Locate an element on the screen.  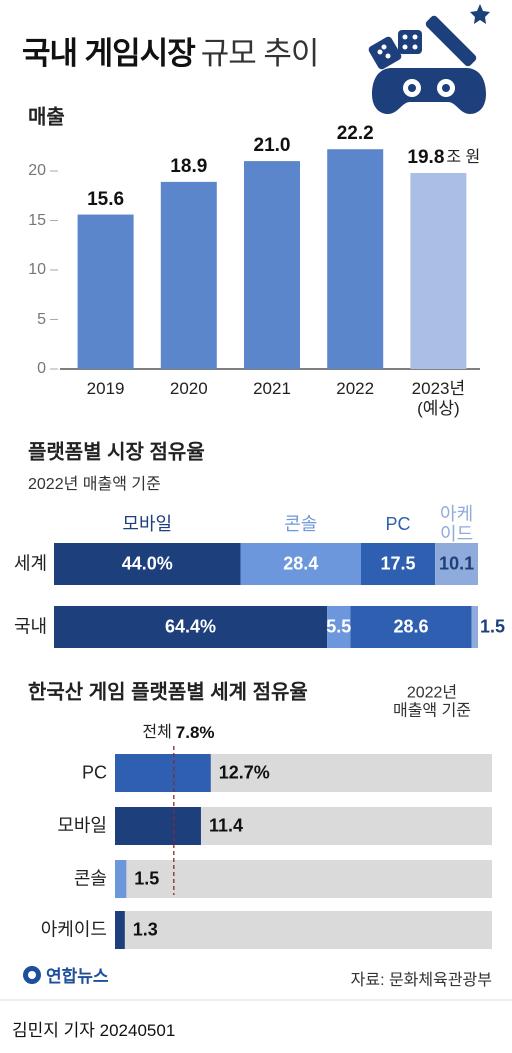
category-label: 콘솔 is located at coordinates (90, 878).